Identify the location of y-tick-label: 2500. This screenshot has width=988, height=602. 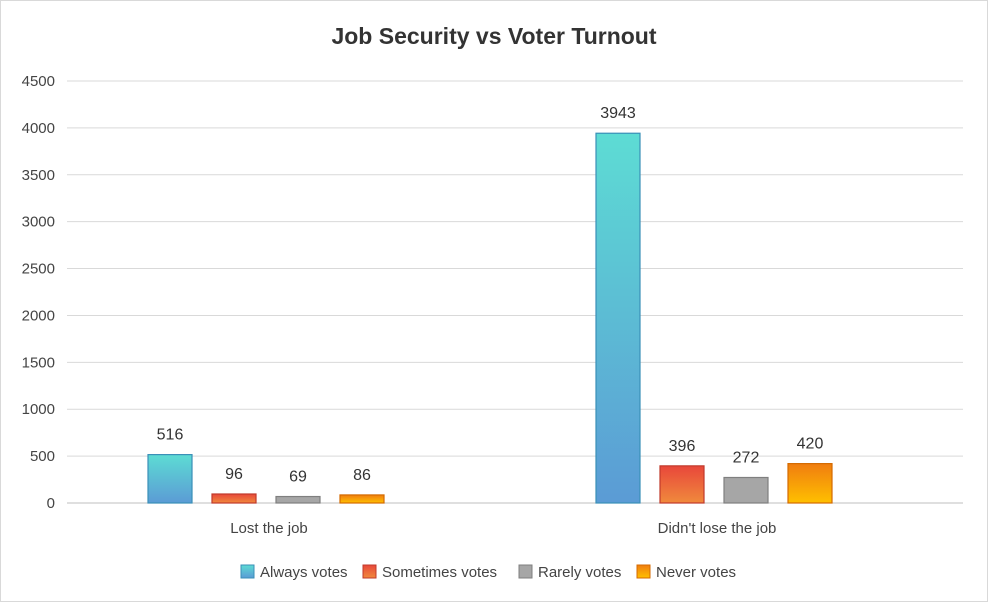
(38, 269).